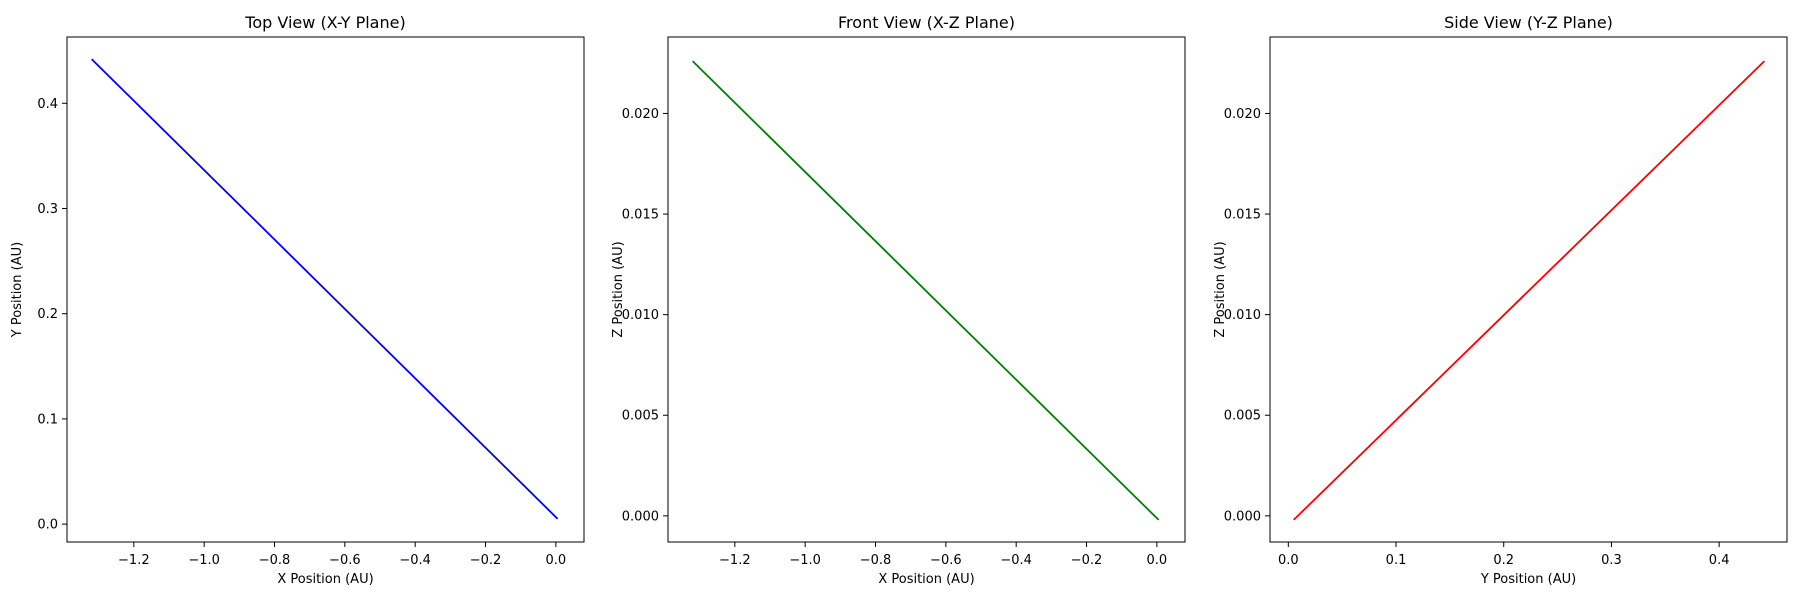  Describe the element at coordinates (17, 290) in the screenshot. I see `y-axis-label: Y Position (AU)` at that location.